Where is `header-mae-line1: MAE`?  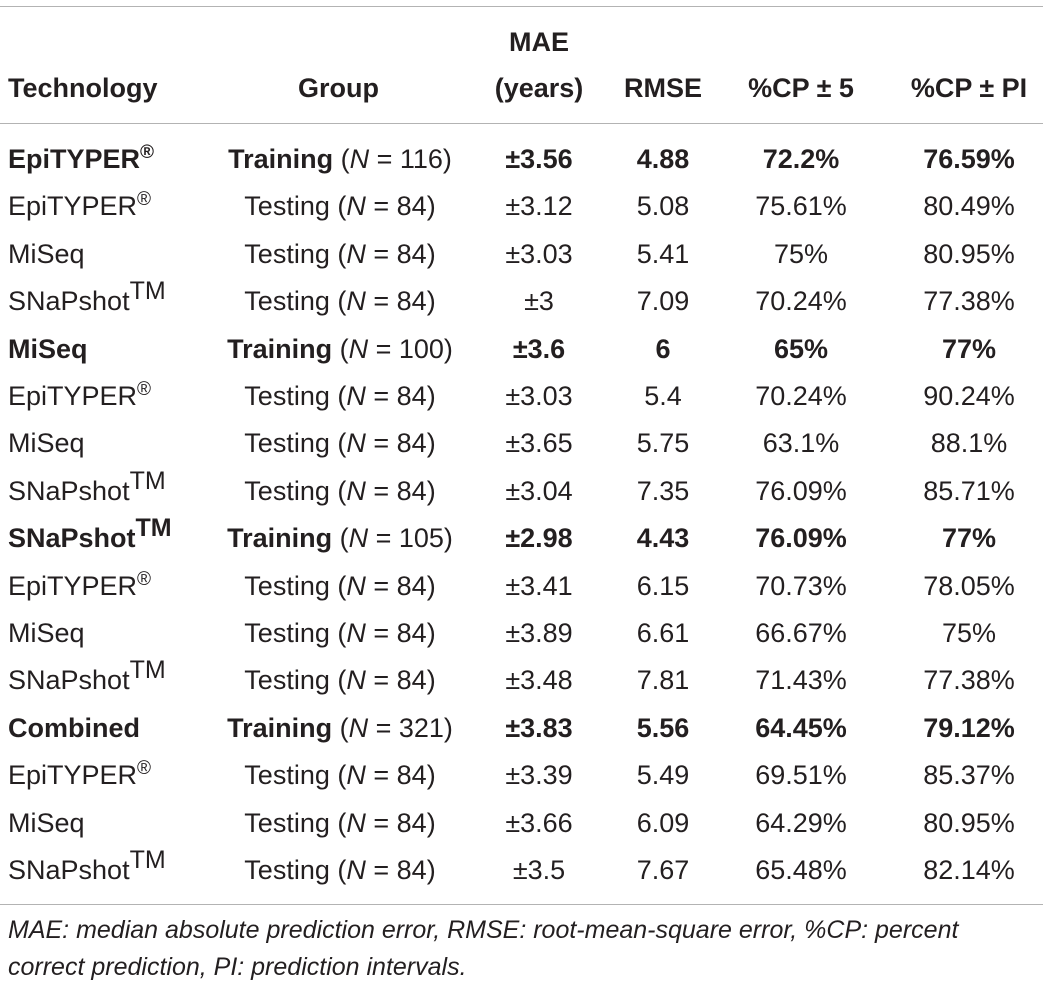
header-mae-line1: MAE is located at coordinates (539, 42).